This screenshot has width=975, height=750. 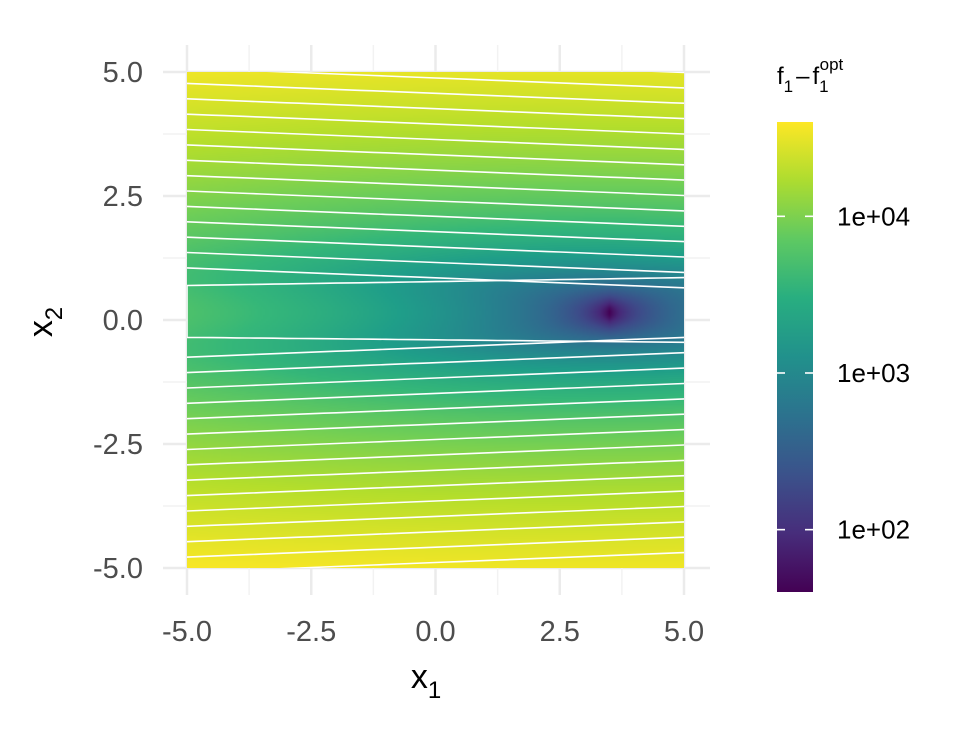 I want to click on colorbar-title-minus: –, so click(x=803, y=76).